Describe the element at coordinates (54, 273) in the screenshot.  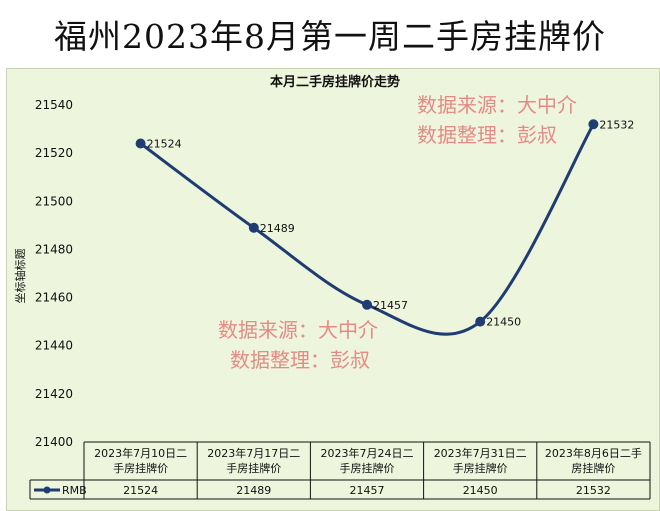
I see `y-axis: 21400 21420 21440 21460 21480 21500 21520 21540` at that location.